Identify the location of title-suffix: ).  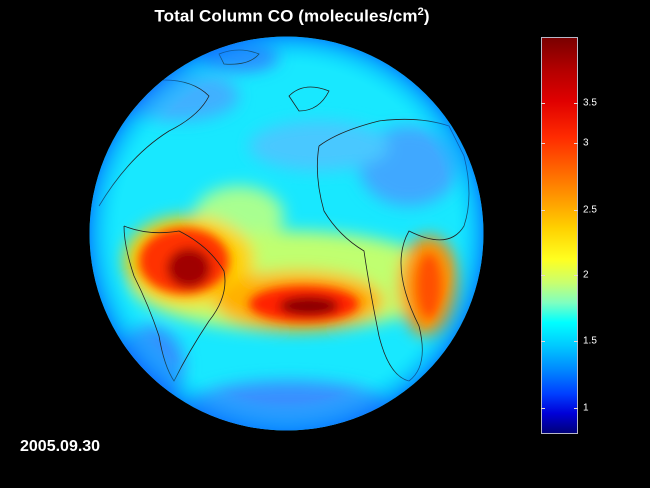
(426, 16).